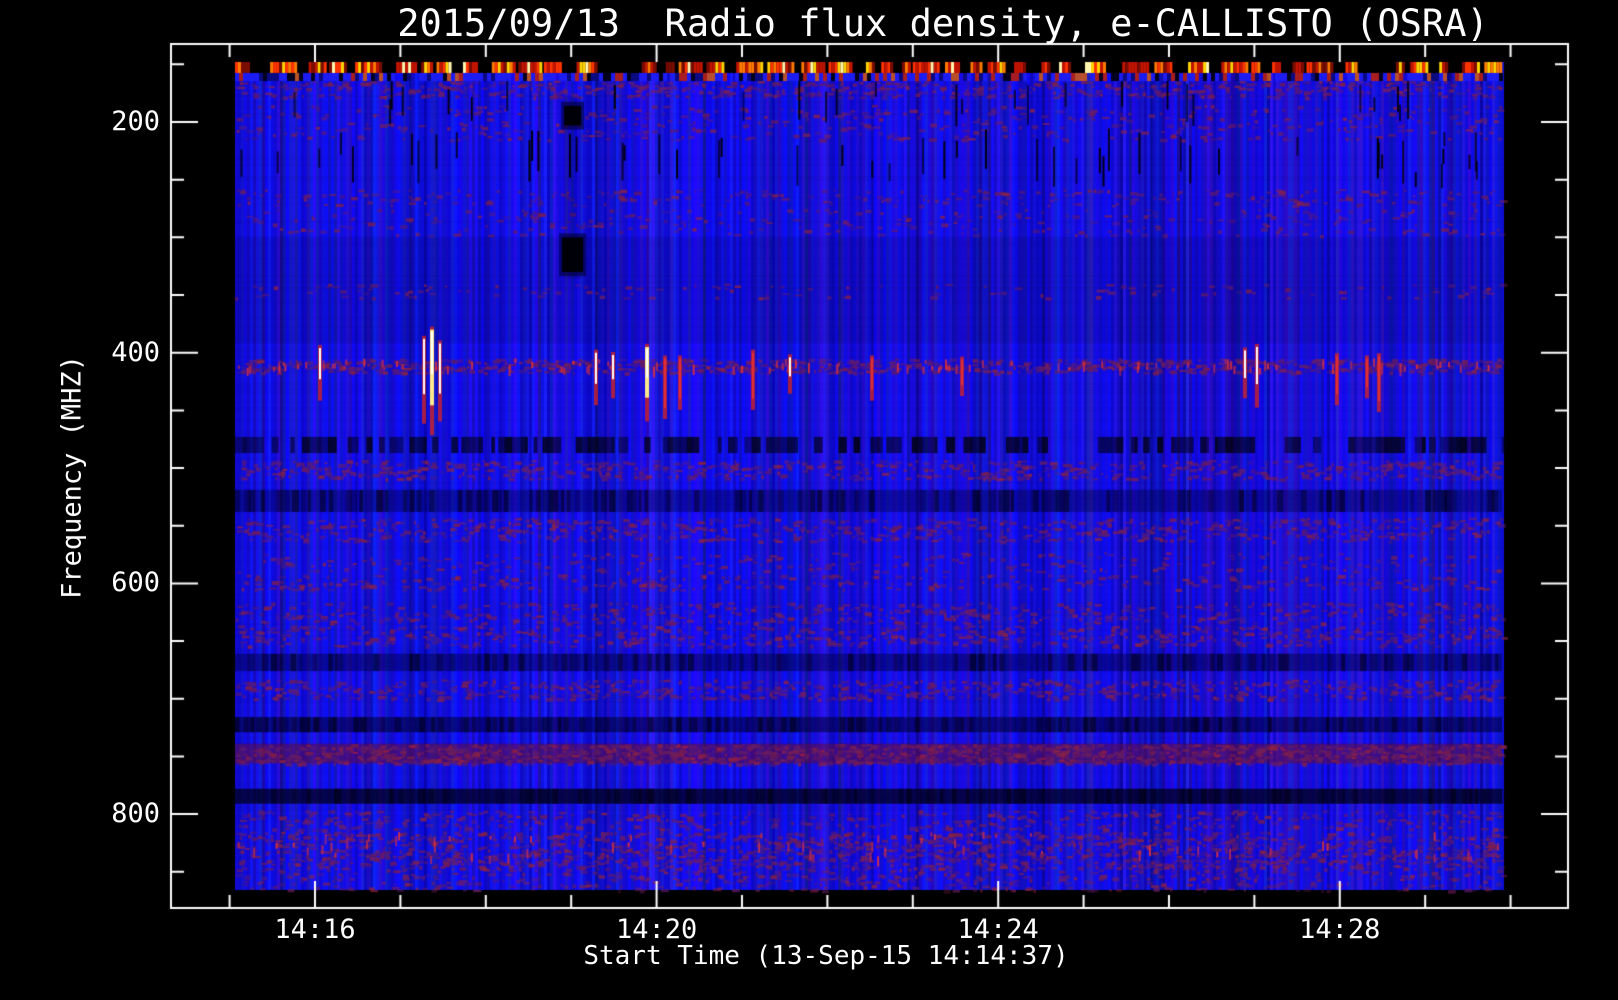 This screenshot has height=1000, width=1618. Describe the element at coordinates (135, 814) in the screenshot. I see `y-tick-label-800: 800` at that location.